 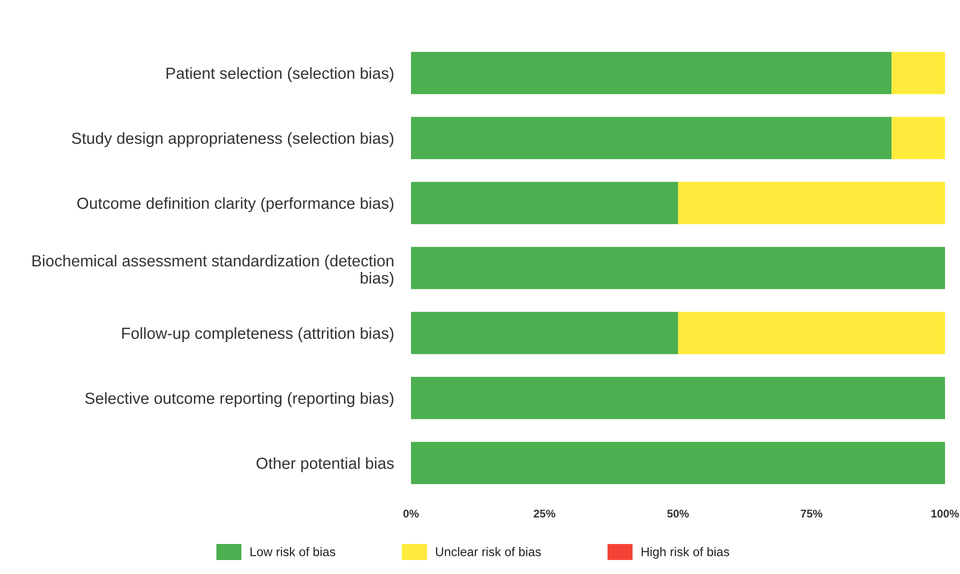 What do you see at coordinates (488, 551) in the screenshot?
I see `legend-label: Unclear risk of bias` at bounding box center [488, 551].